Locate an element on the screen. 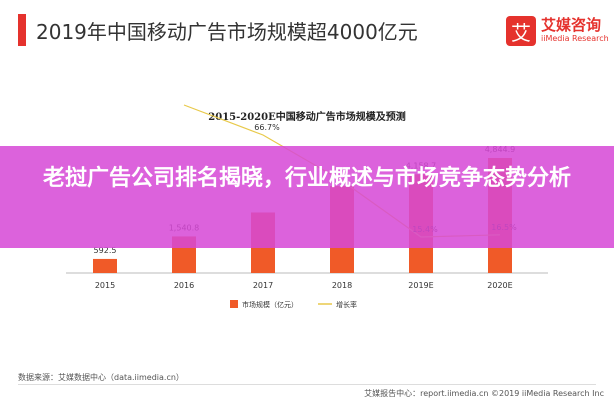 The image size is (614, 400). legend-swatch-bar is located at coordinates (234, 304).